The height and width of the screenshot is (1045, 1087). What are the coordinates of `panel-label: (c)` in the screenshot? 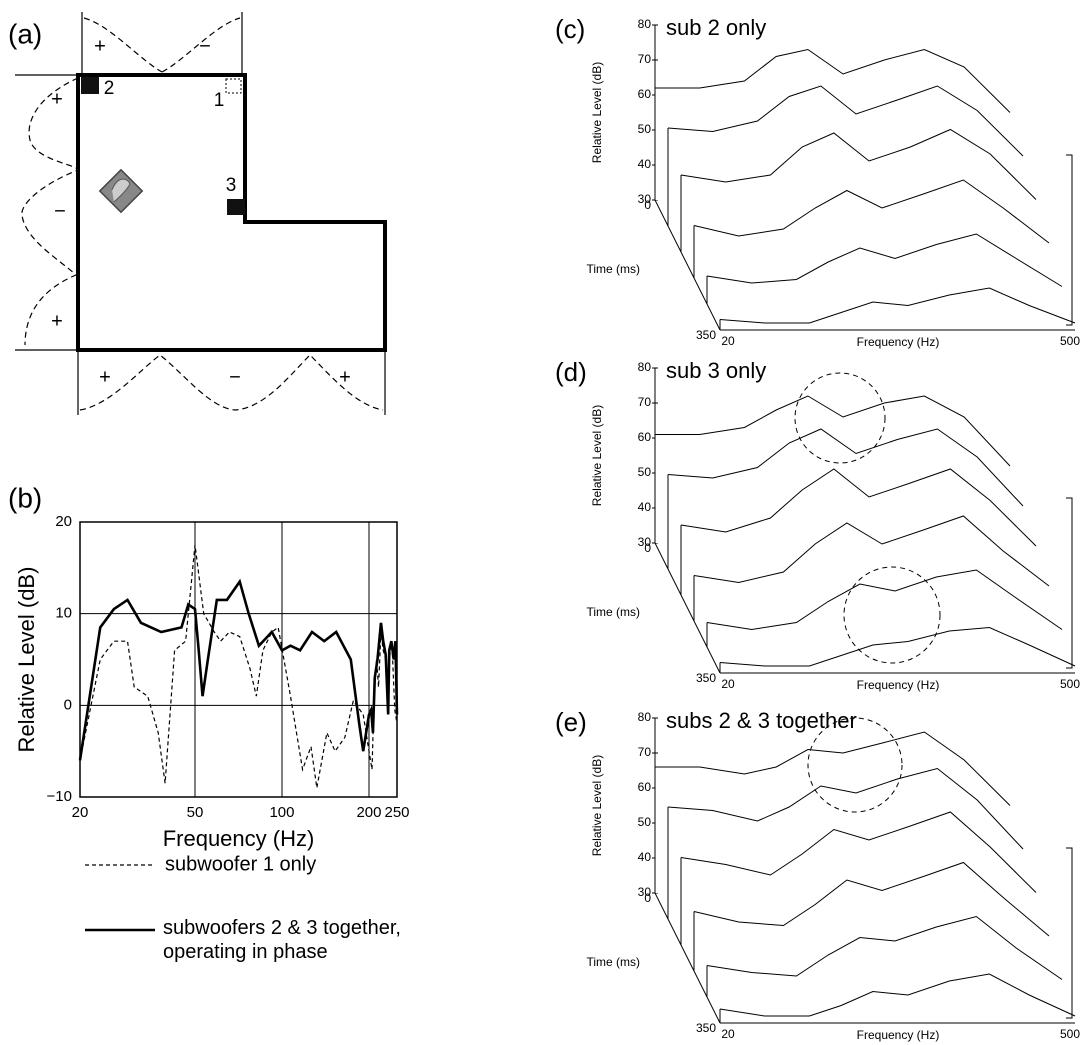 It's located at (570, 29).